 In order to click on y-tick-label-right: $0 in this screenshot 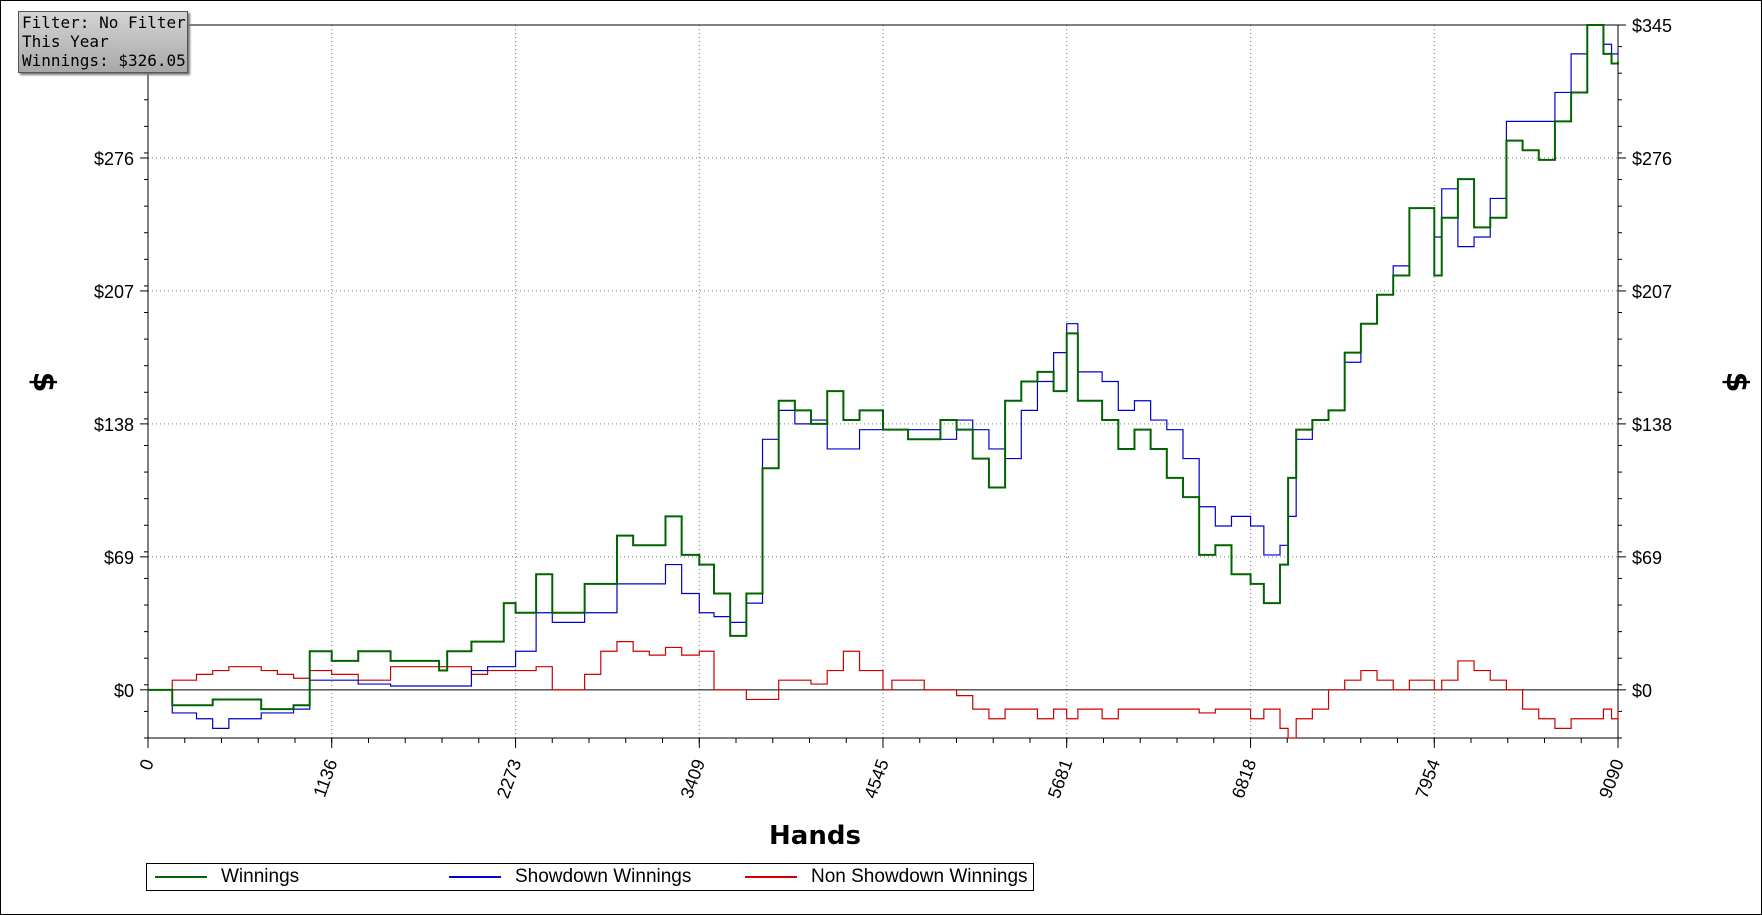, I will do `click(1642, 691)`.